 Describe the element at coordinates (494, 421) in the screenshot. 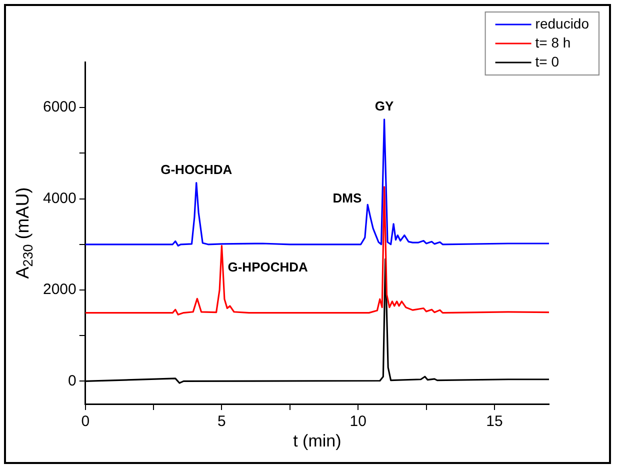

I see `x-tick-label: 15` at that location.